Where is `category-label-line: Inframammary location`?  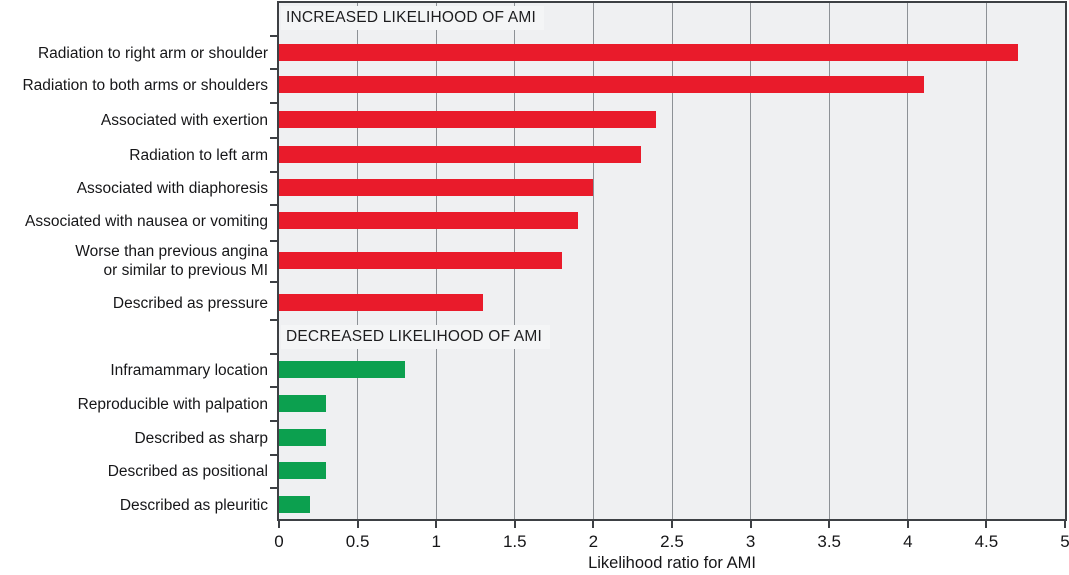
category-label-line: Inframammary location is located at coordinates (189, 370).